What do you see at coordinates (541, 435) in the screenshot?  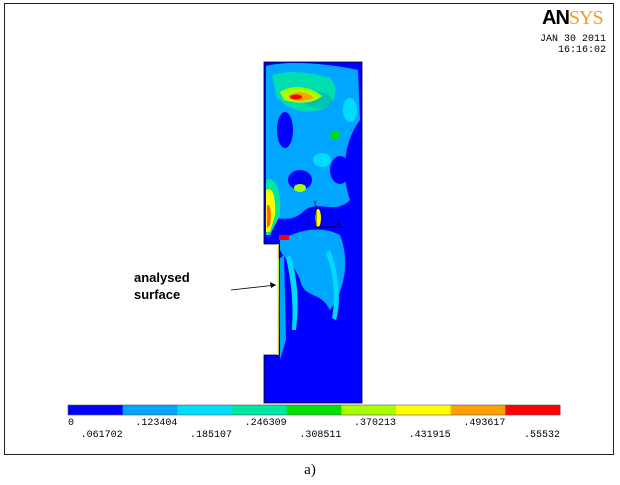 I see `legend-tick-label: .55532` at bounding box center [541, 435].